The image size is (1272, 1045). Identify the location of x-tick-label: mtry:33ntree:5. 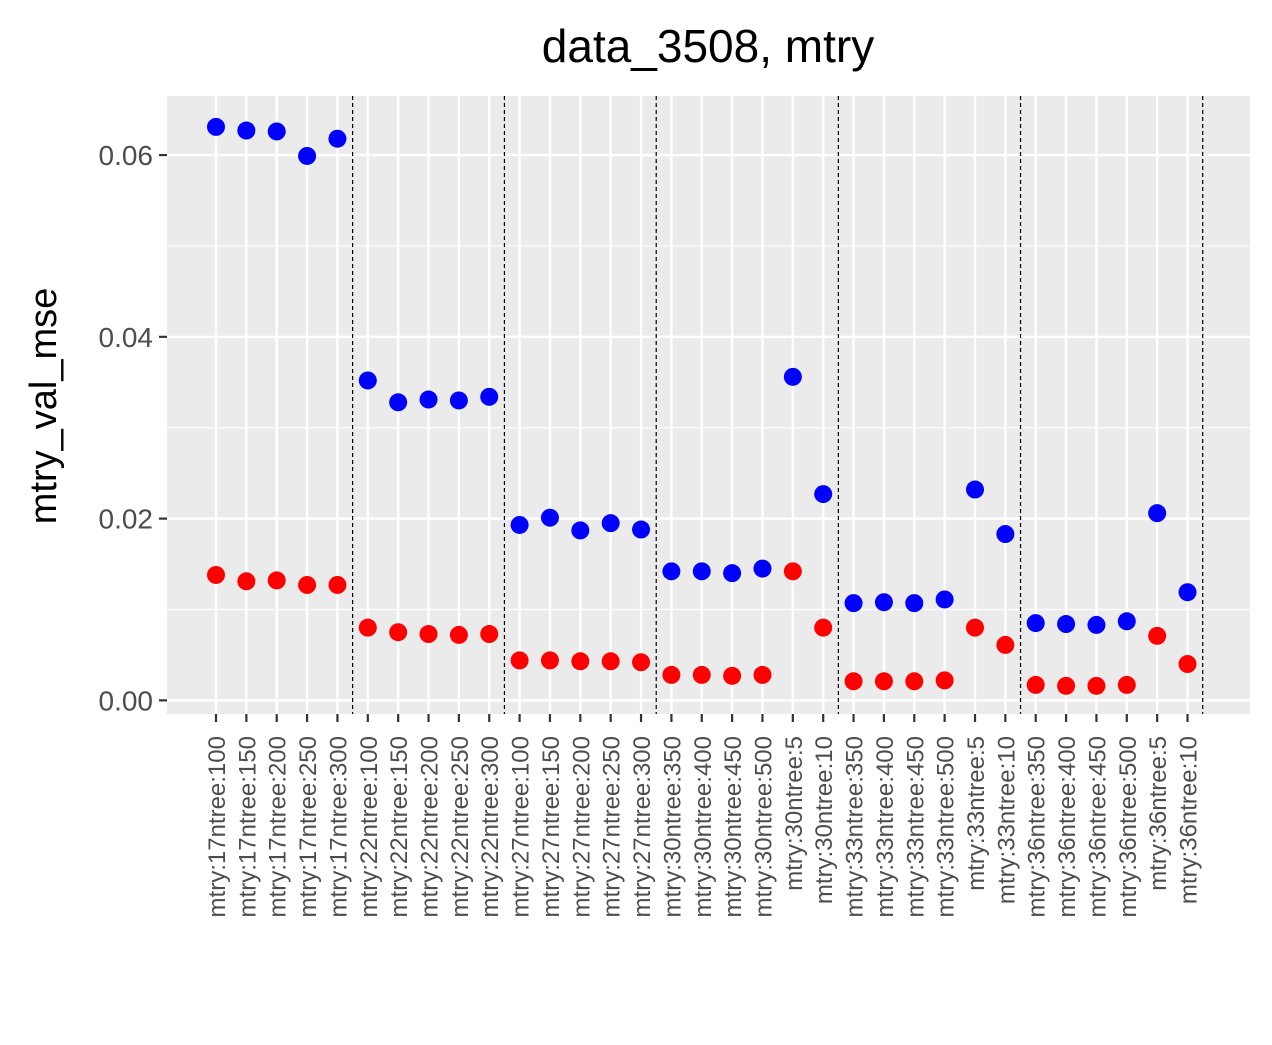
(976, 813).